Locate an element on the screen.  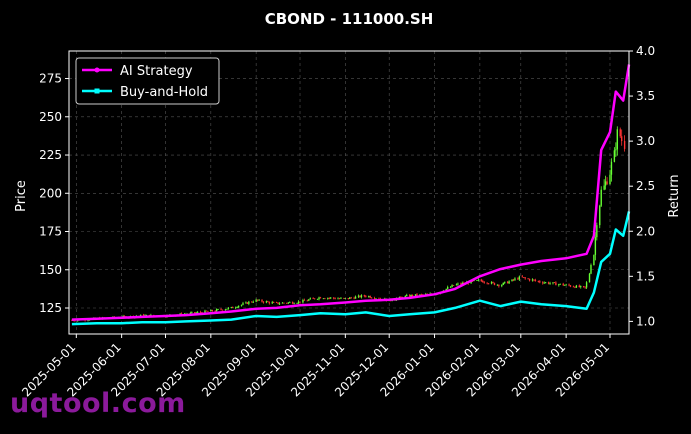
legend-bh-label: Buy-and-Hold is located at coordinates (164, 92).